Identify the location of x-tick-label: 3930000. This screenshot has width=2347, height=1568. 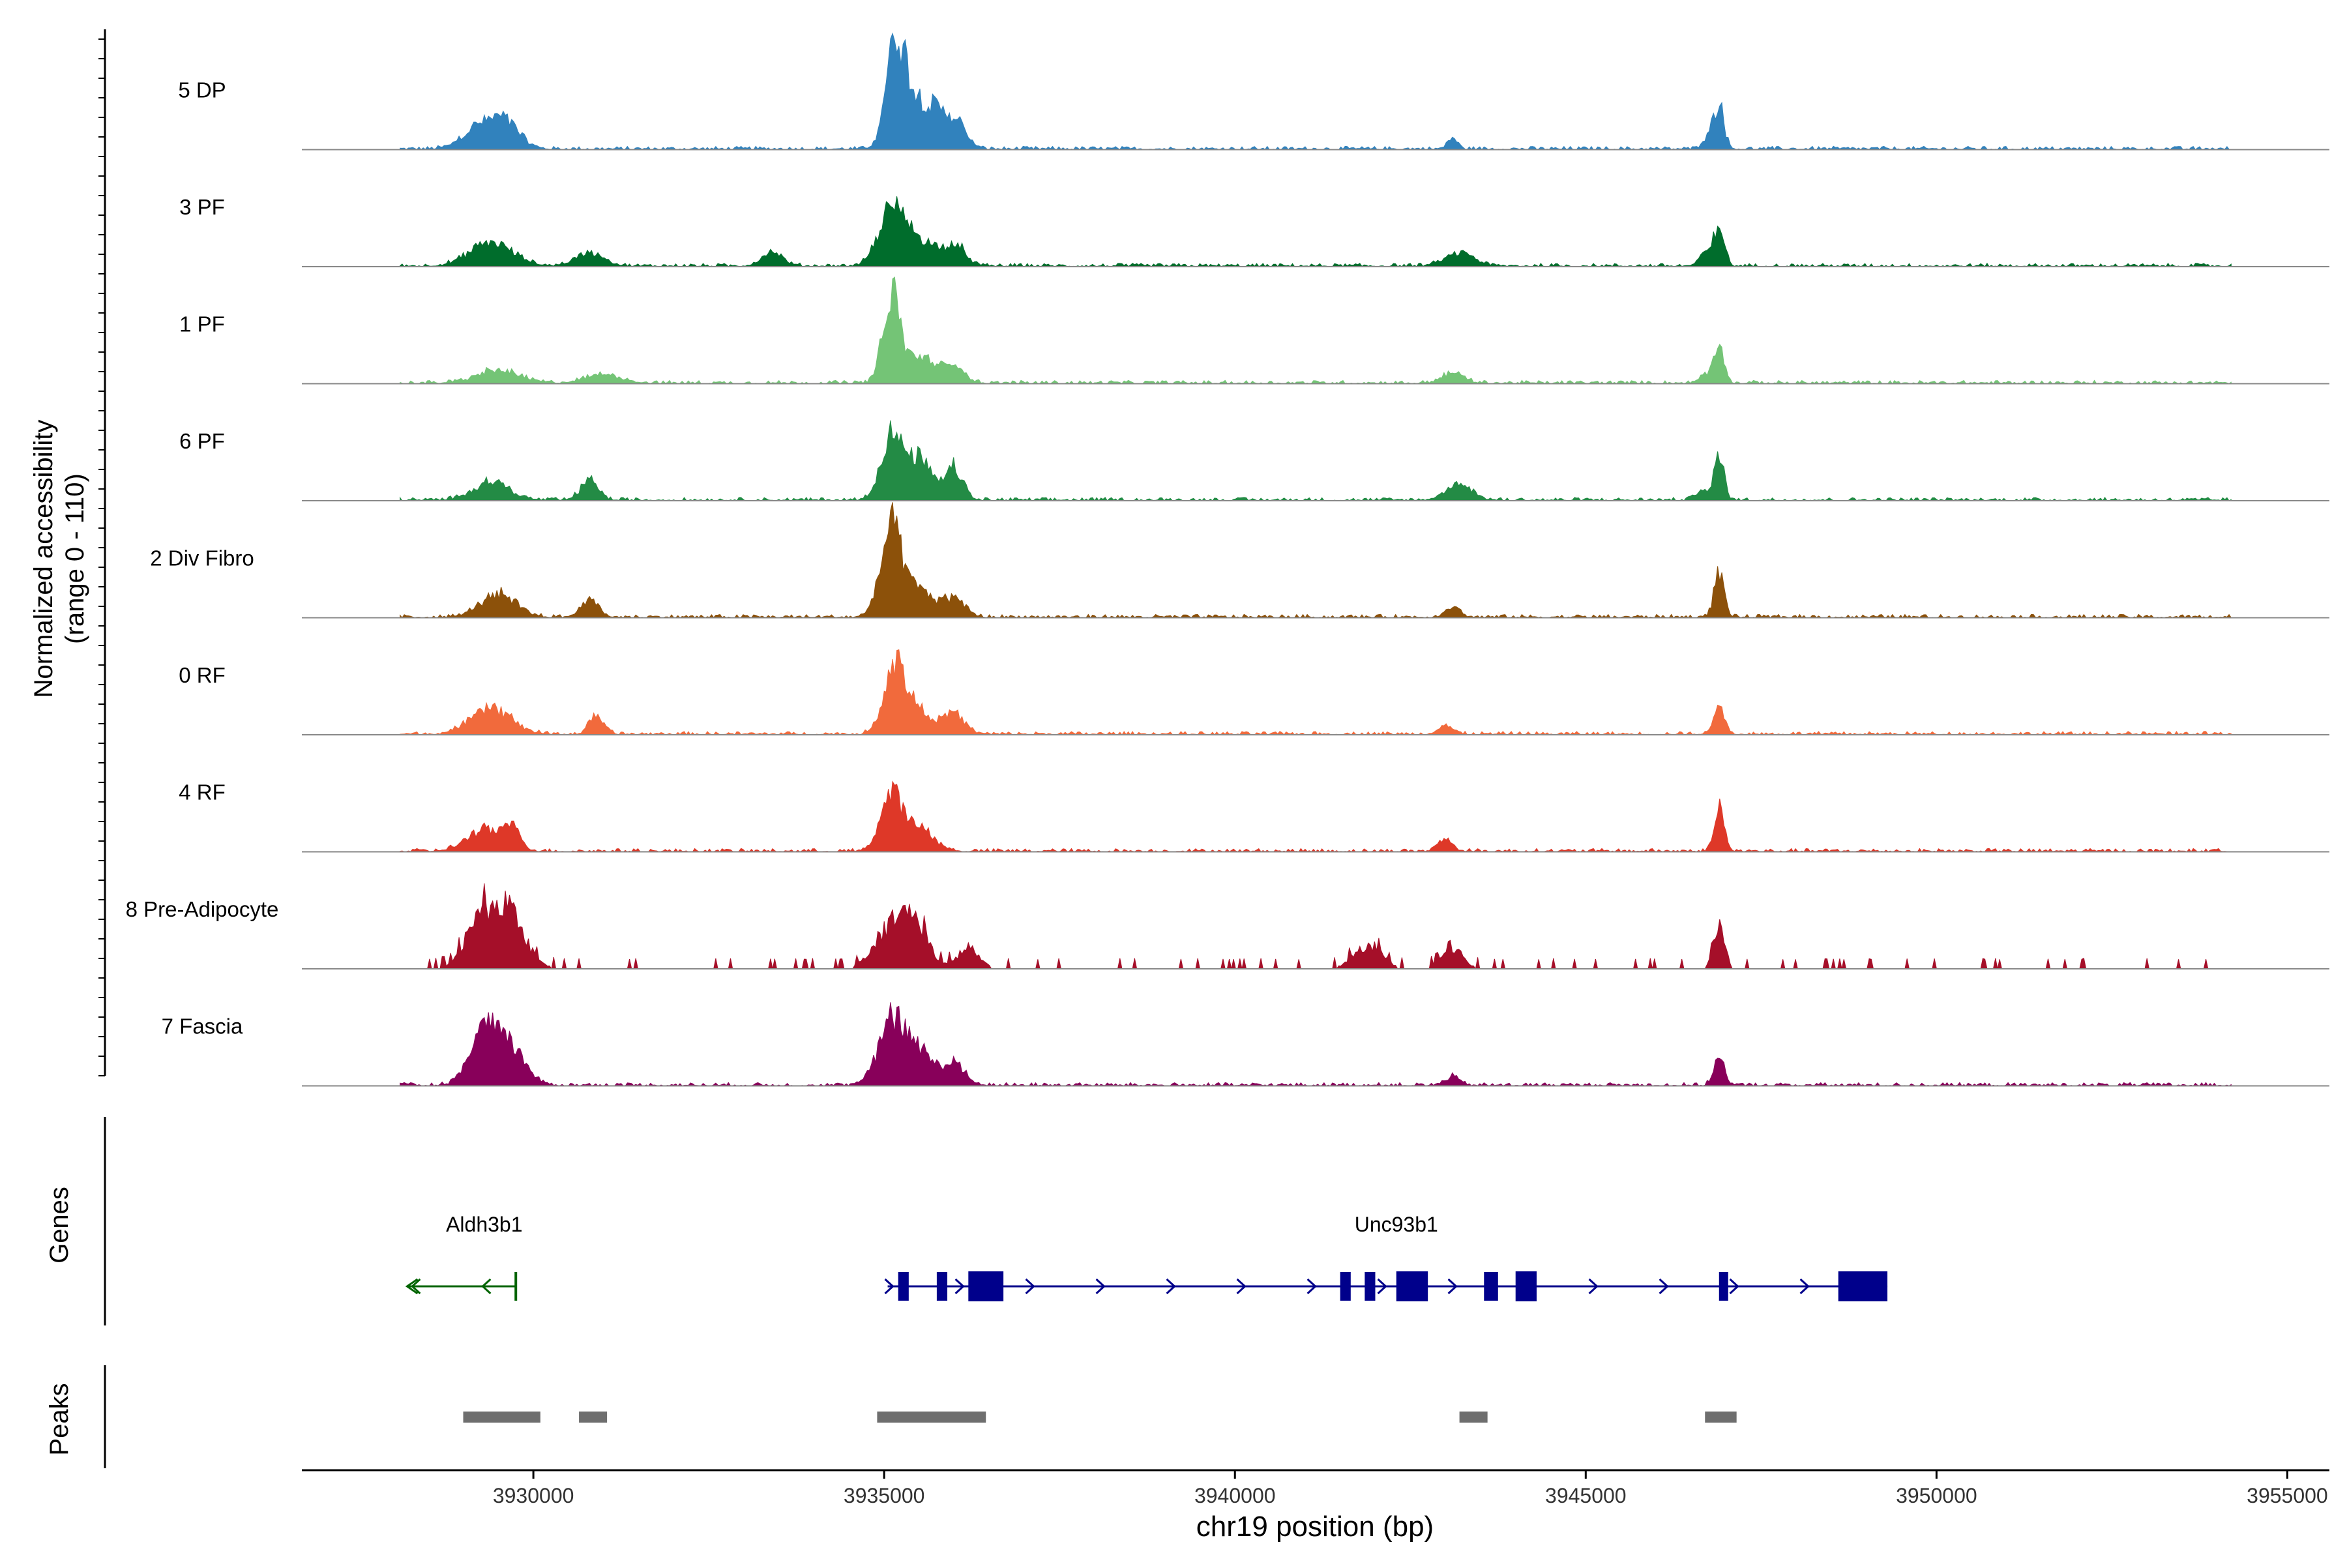
(533, 1495).